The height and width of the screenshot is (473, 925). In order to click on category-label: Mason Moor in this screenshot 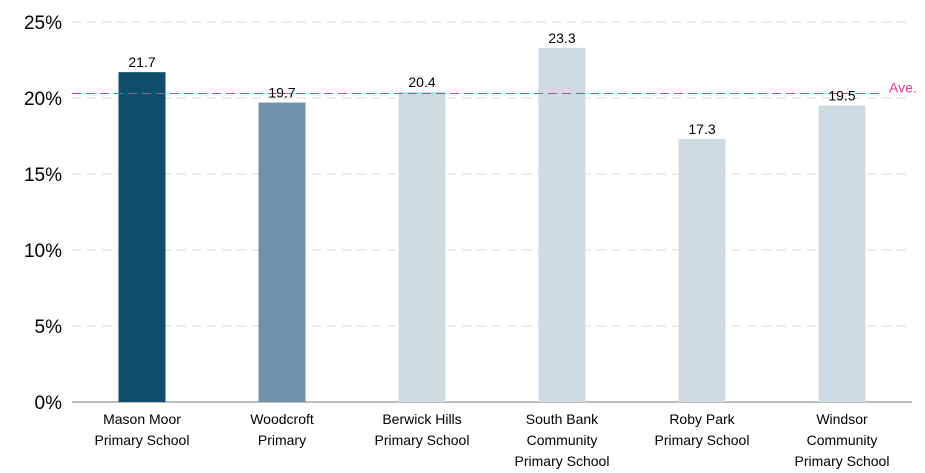, I will do `click(142, 419)`.